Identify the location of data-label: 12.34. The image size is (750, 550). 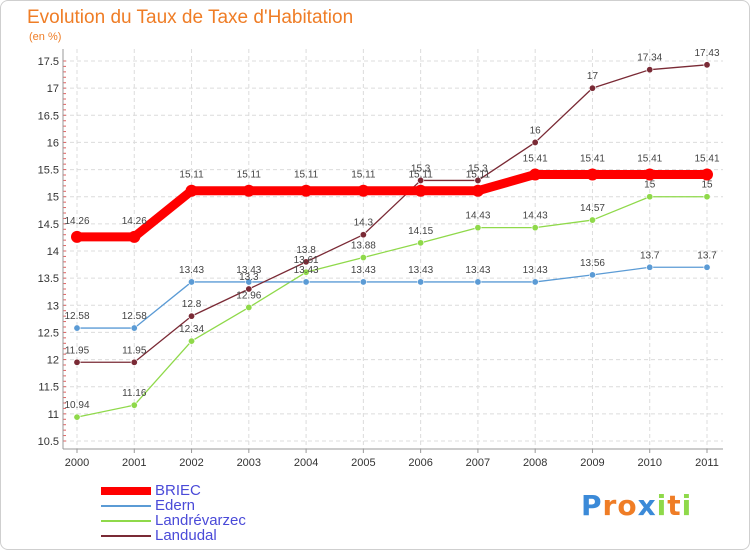
(191, 329).